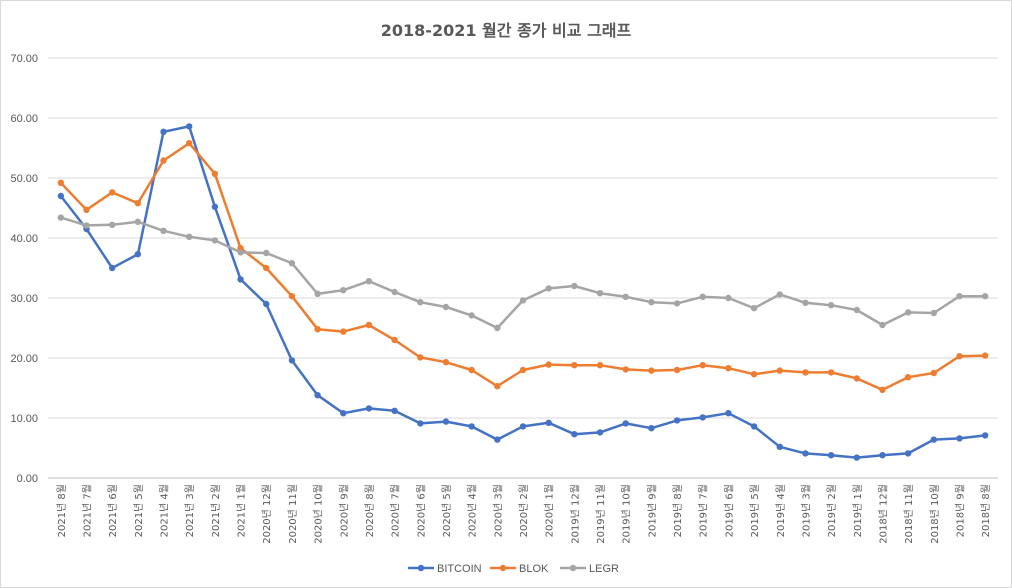  I want to click on x-tick-label: 2019년 4월, so click(781, 510).